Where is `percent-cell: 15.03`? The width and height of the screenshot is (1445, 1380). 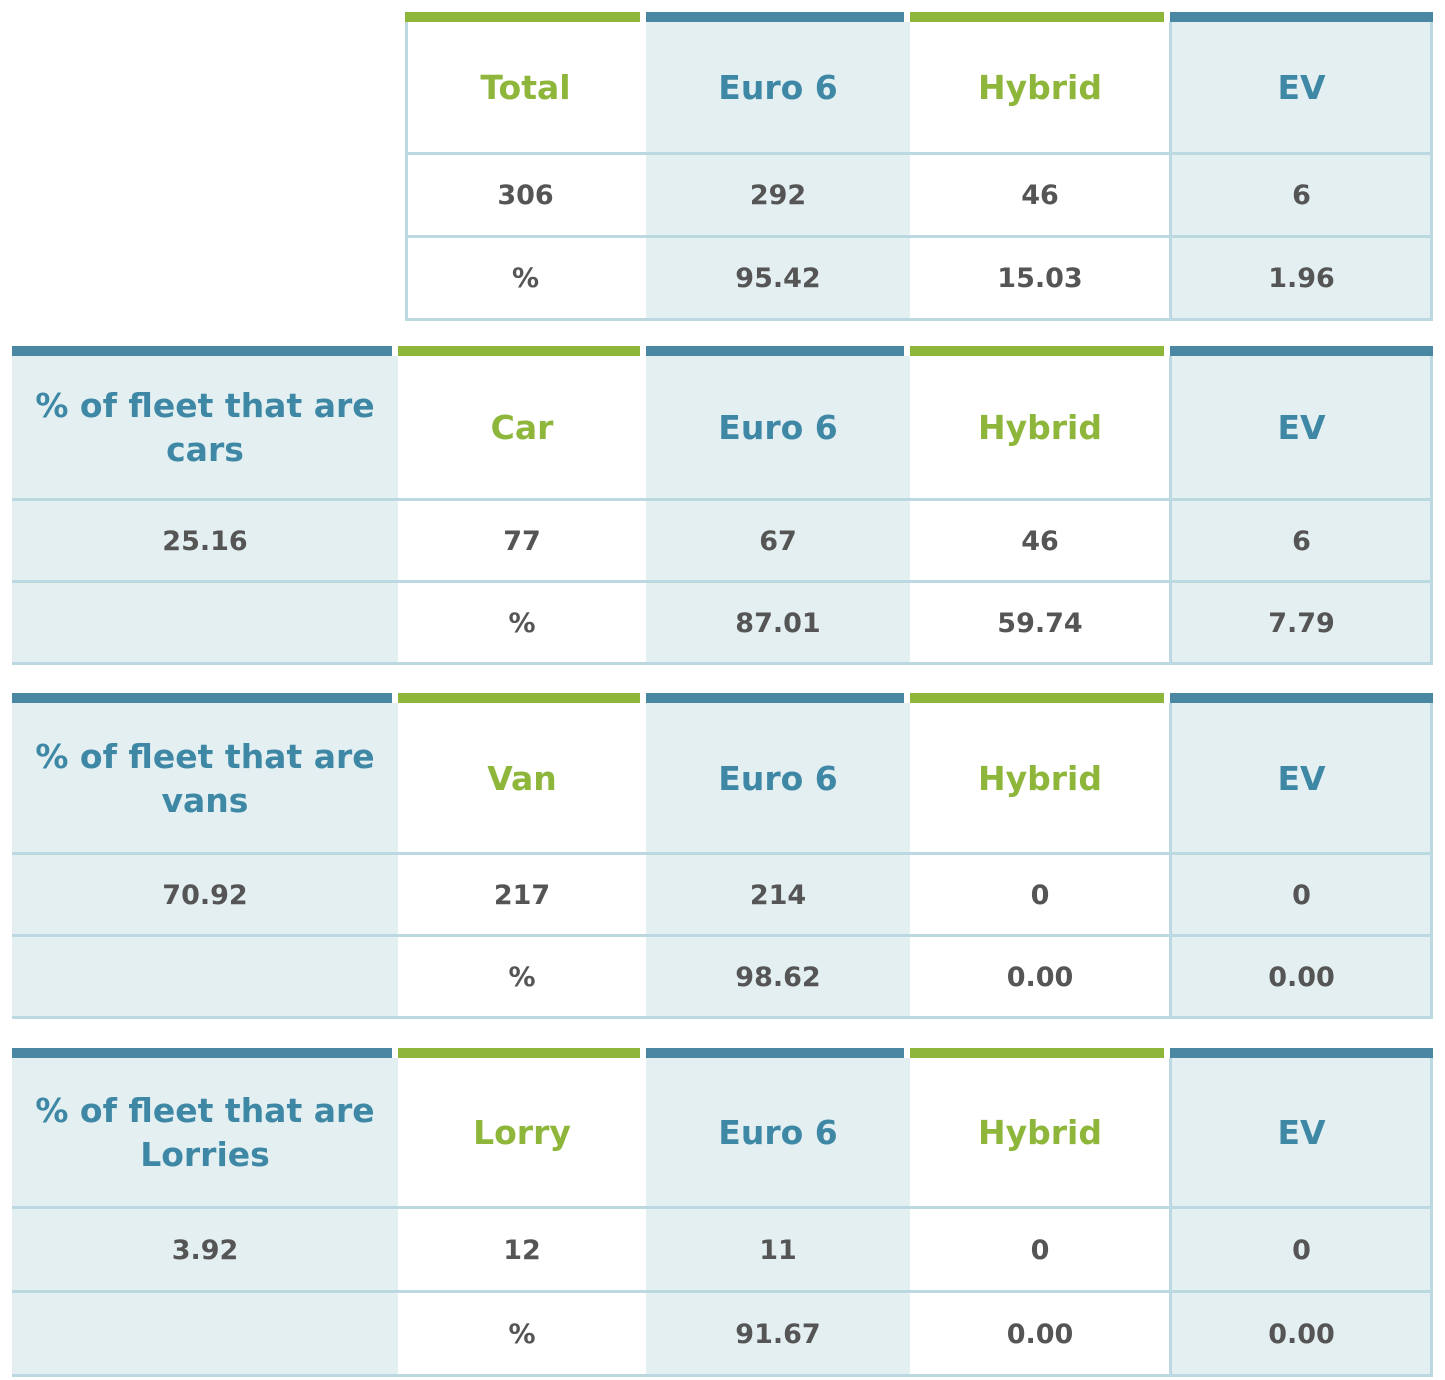 percent-cell: 15.03 is located at coordinates (1040, 278).